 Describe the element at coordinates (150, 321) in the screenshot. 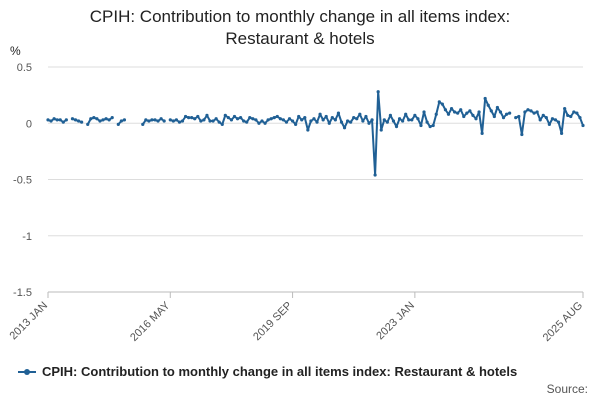

I see `x-tick-label: 2016 MAY` at that location.